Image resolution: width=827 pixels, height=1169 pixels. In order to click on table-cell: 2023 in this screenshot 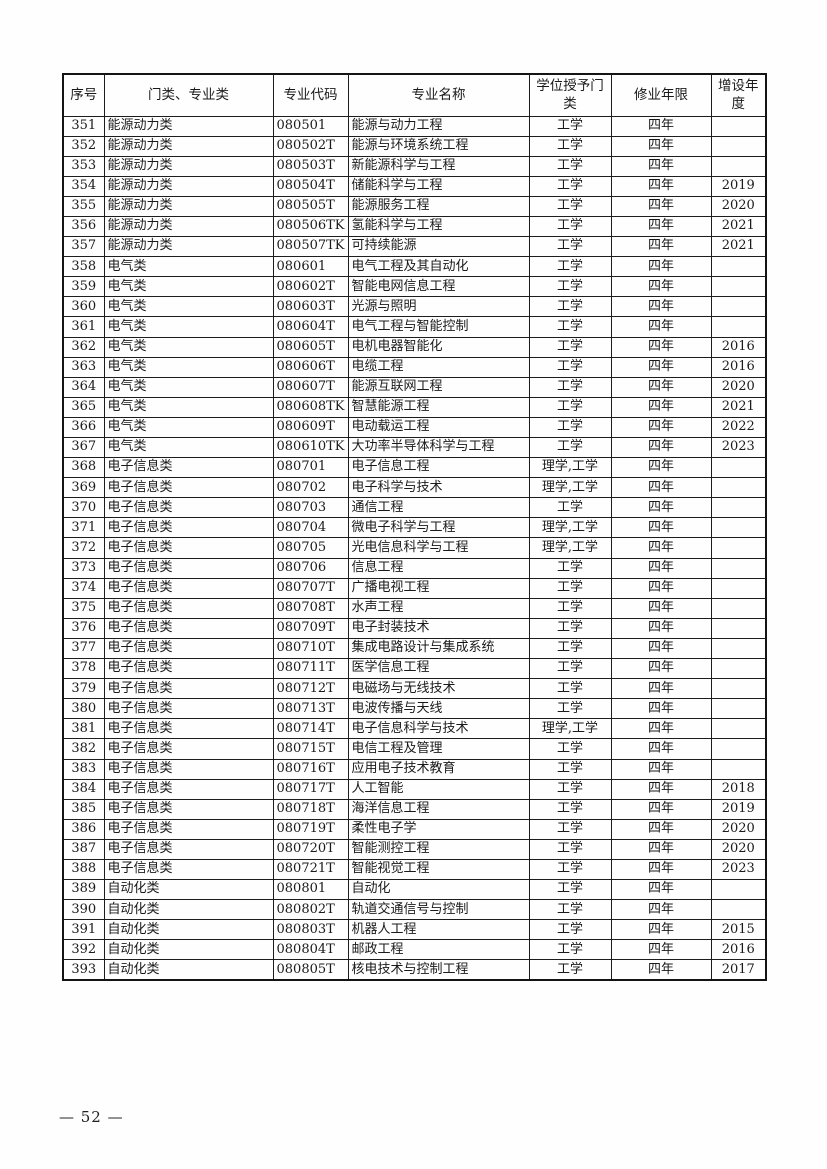, I will do `click(738, 869)`.